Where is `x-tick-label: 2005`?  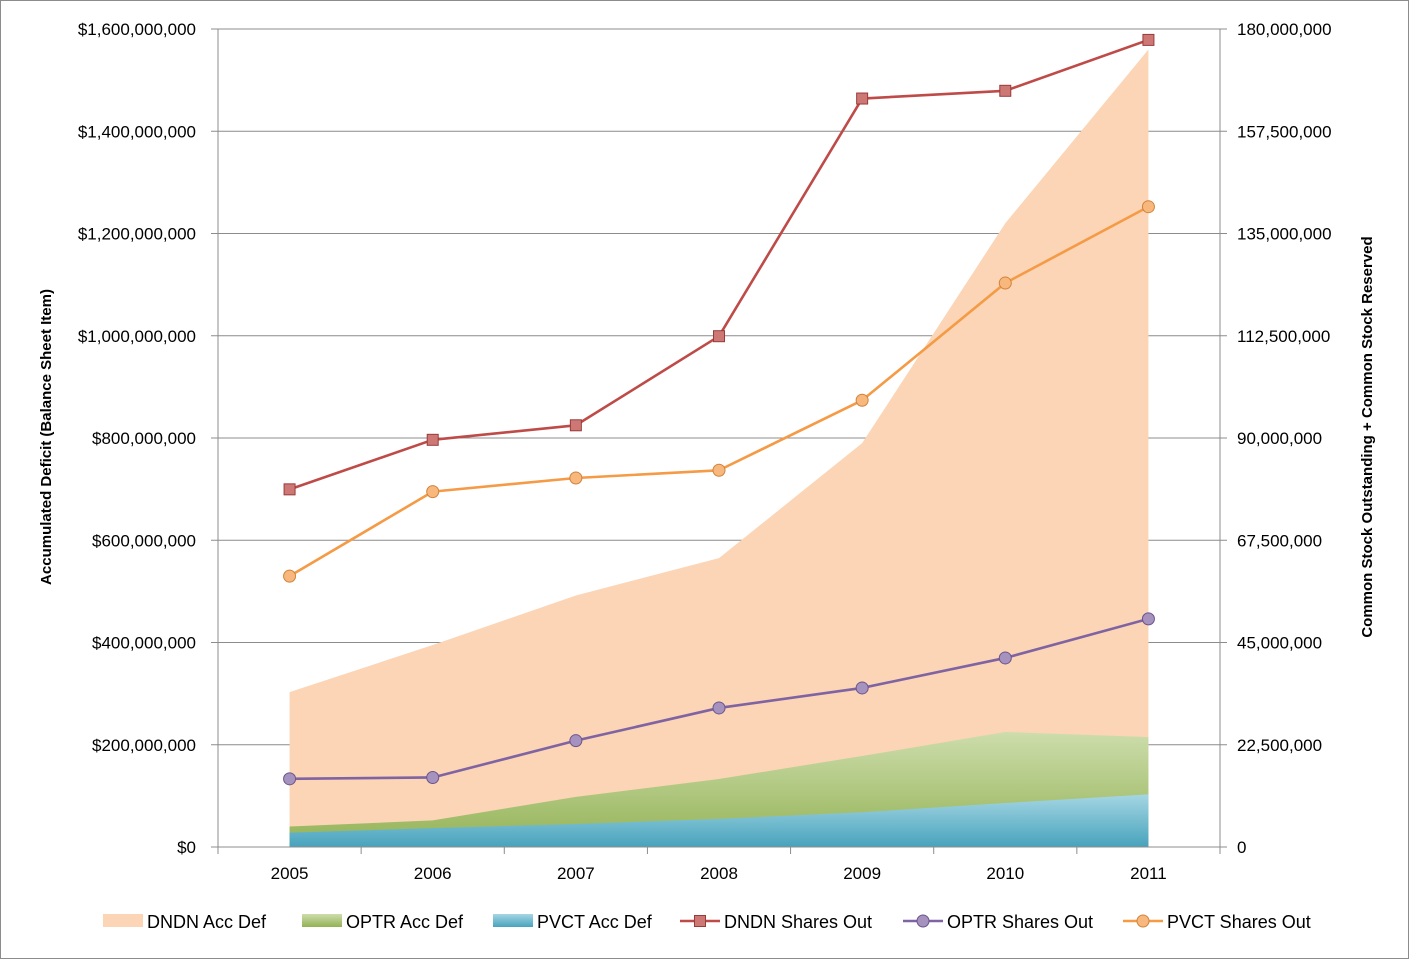
x-tick-label: 2005 is located at coordinates (290, 873).